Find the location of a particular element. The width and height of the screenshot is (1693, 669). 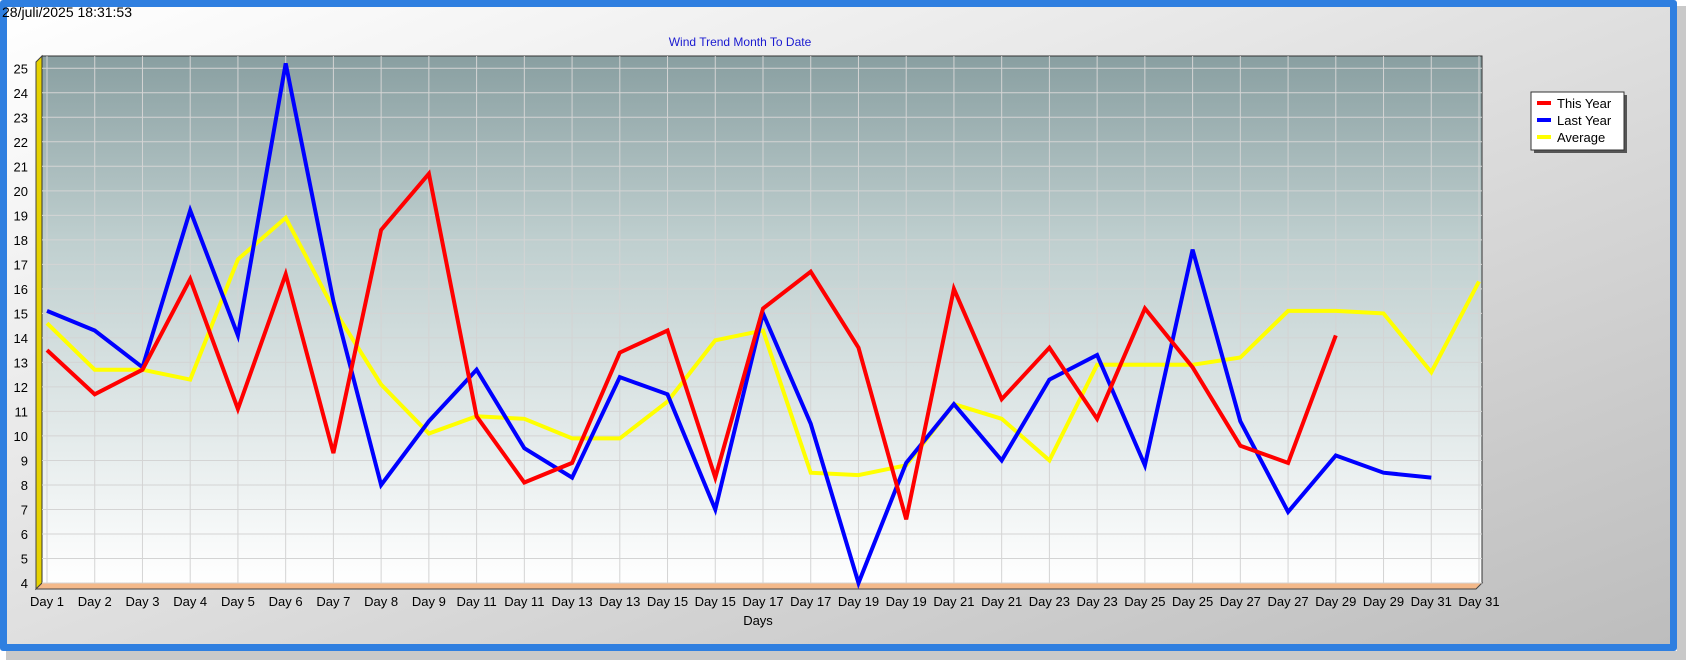

x-tick-label: Day 3 is located at coordinates (142, 601).